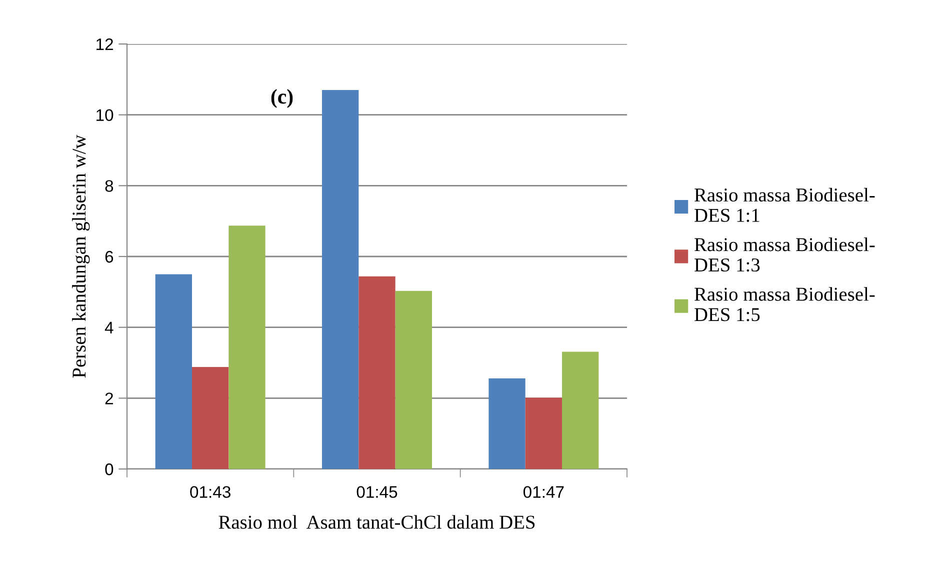 This screenshot has height=583, width=947. I want to click on y-tick-label: 12, so click(104, 44).